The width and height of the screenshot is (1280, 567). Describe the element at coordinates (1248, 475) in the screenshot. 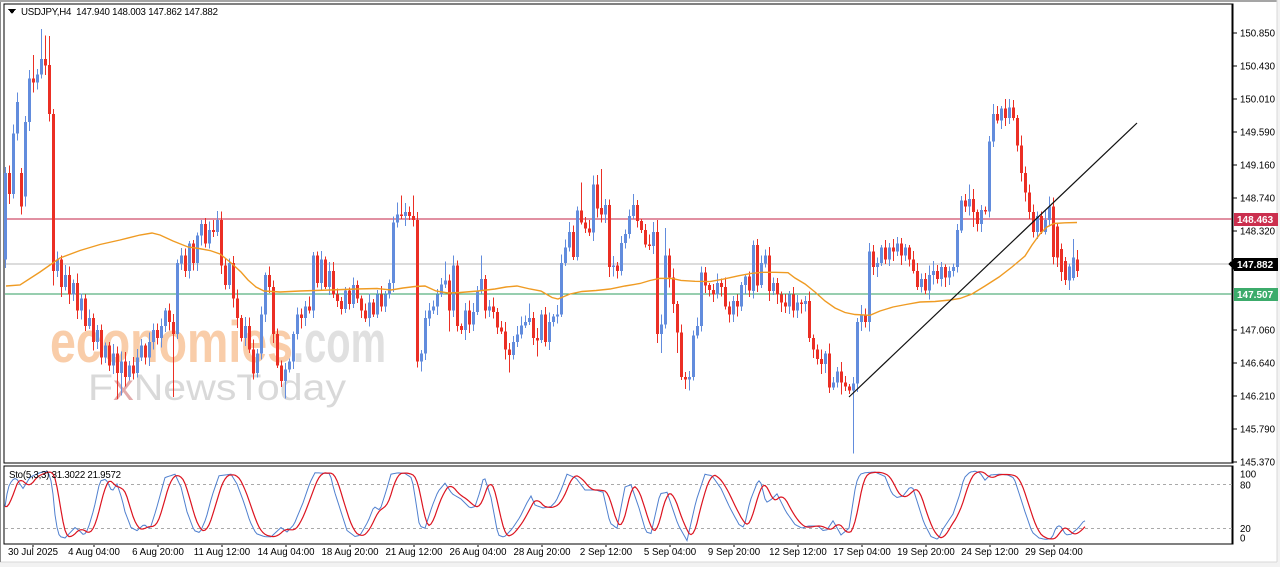

I see `svg-text: 100` at that location.